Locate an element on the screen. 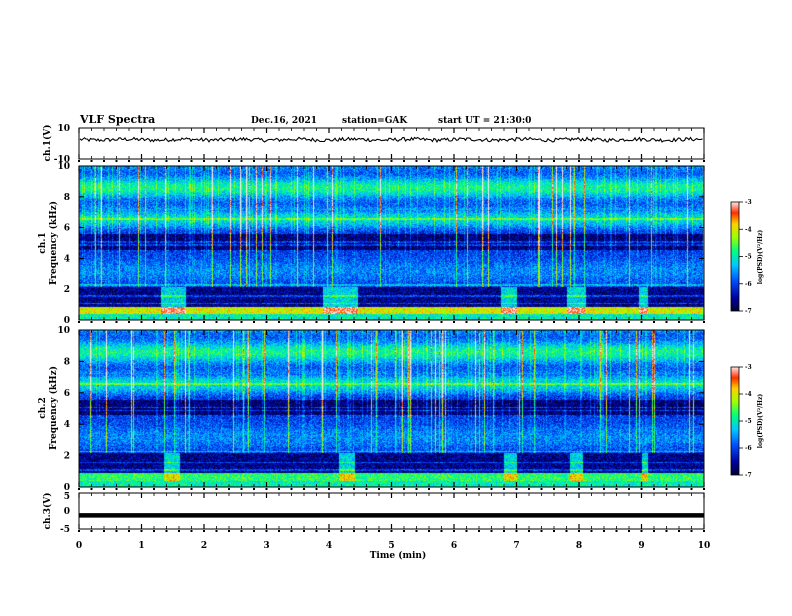 This screenshot has width=792, height=616. colorbar-tick-label: -6 is located at coordinates (748, 284).